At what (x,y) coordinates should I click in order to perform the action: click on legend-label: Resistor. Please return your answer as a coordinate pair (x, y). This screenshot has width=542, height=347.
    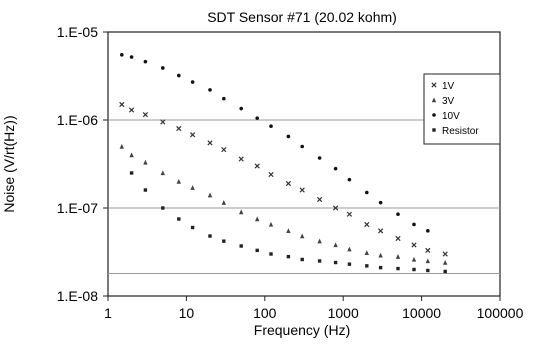
    Looking at the image, I should click on (460, 131).